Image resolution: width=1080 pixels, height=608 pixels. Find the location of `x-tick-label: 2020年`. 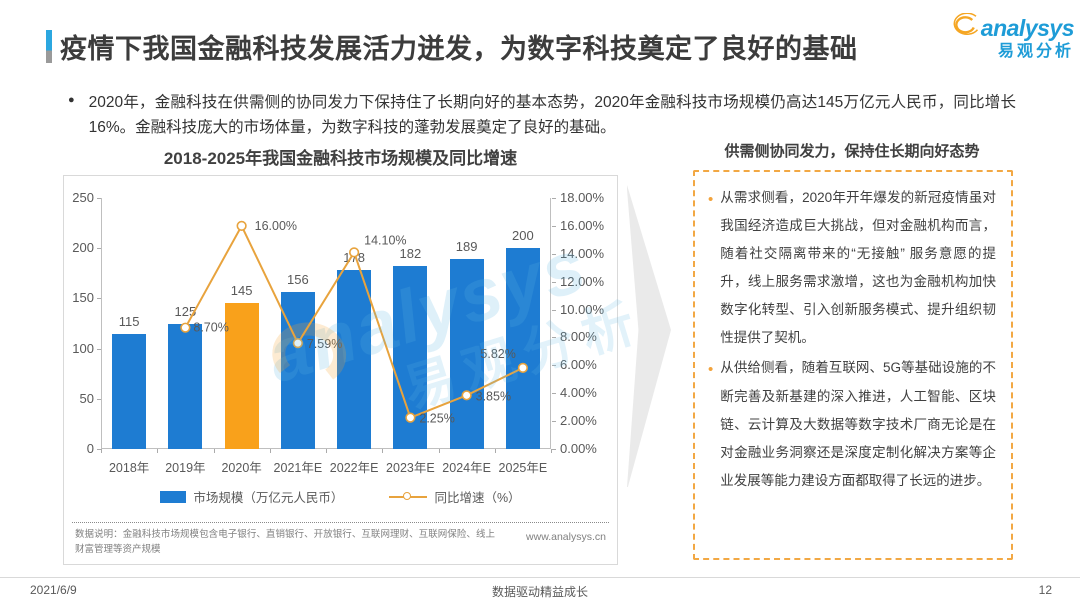

x-tick-label: 2020年 is located at coordinates (241, 468).